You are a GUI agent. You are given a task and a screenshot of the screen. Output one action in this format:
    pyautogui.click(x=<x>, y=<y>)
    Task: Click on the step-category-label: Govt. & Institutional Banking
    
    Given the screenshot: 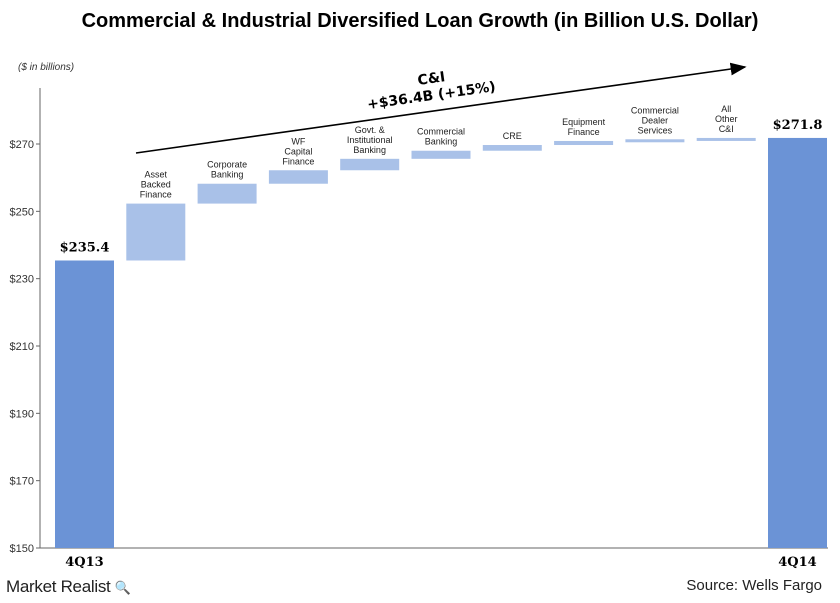 What is the action you would take?
    pyautogui.click(x=370, y=140)
    